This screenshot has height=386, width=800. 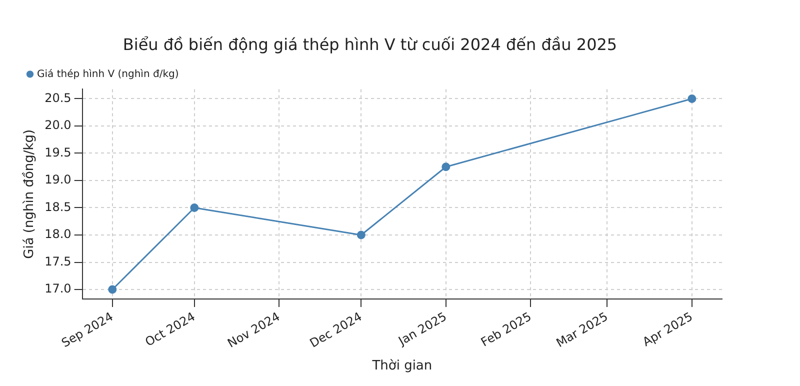 What do you see at coordinates (58, 234) in the screenshot?
I see `y-tick-label: 18.0` at bounding box center [58, 234].